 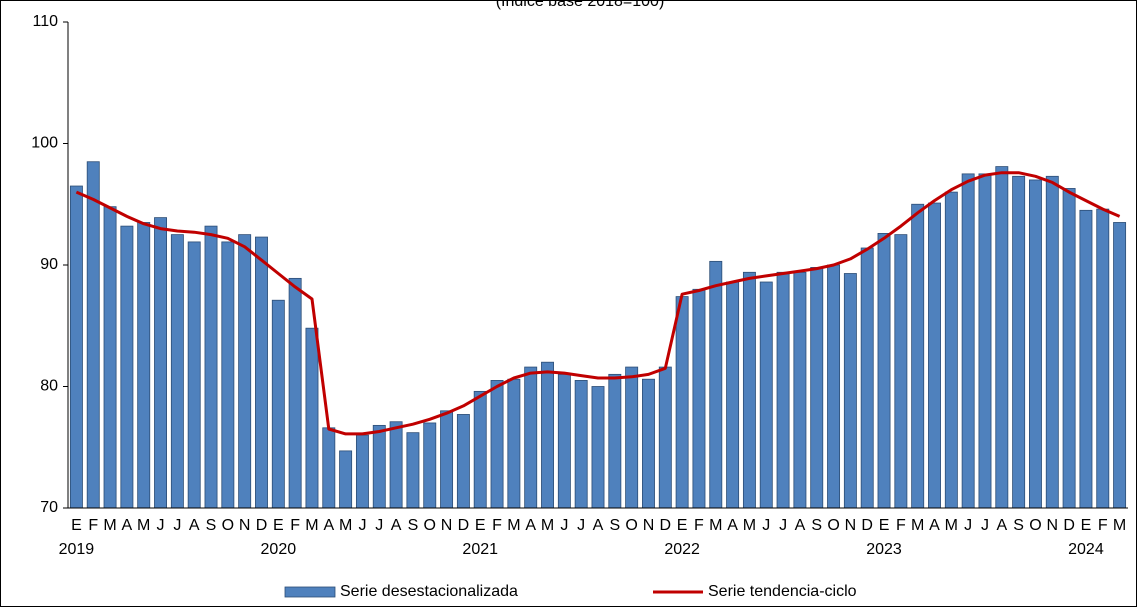 I want to click on x-year-label: 2024, so click(x=1086, y=549).